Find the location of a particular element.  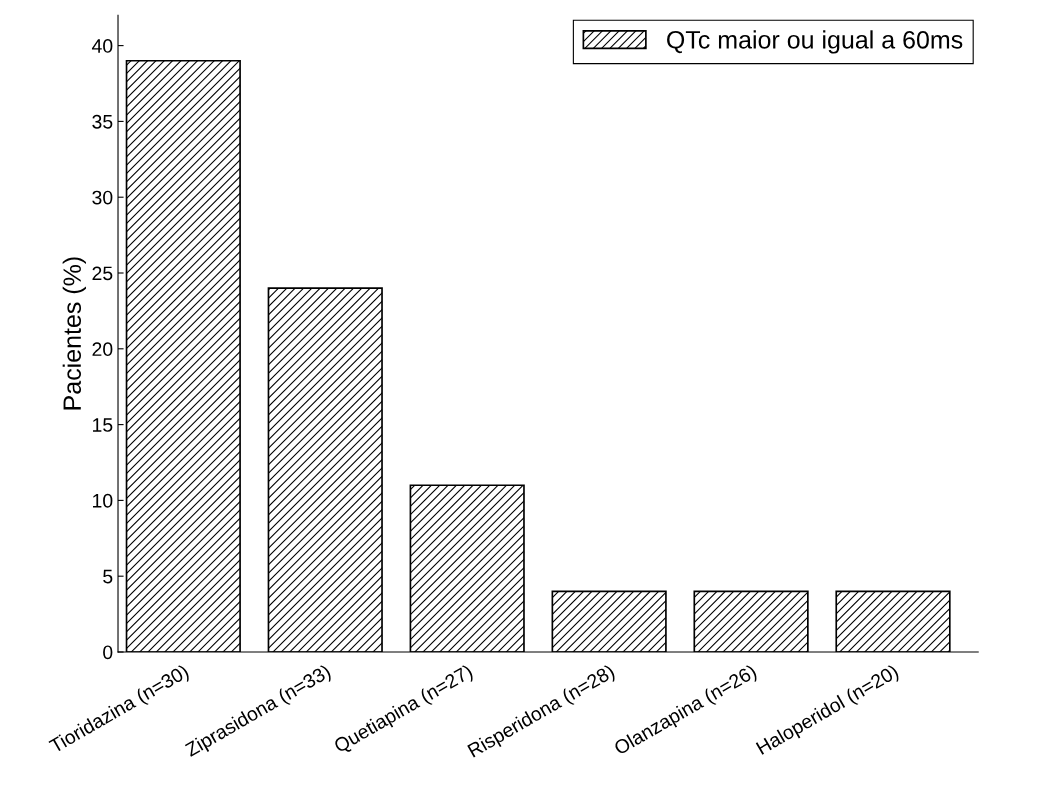

y-axis-title: Pacientes (%) is located at coordinates (74, 333).